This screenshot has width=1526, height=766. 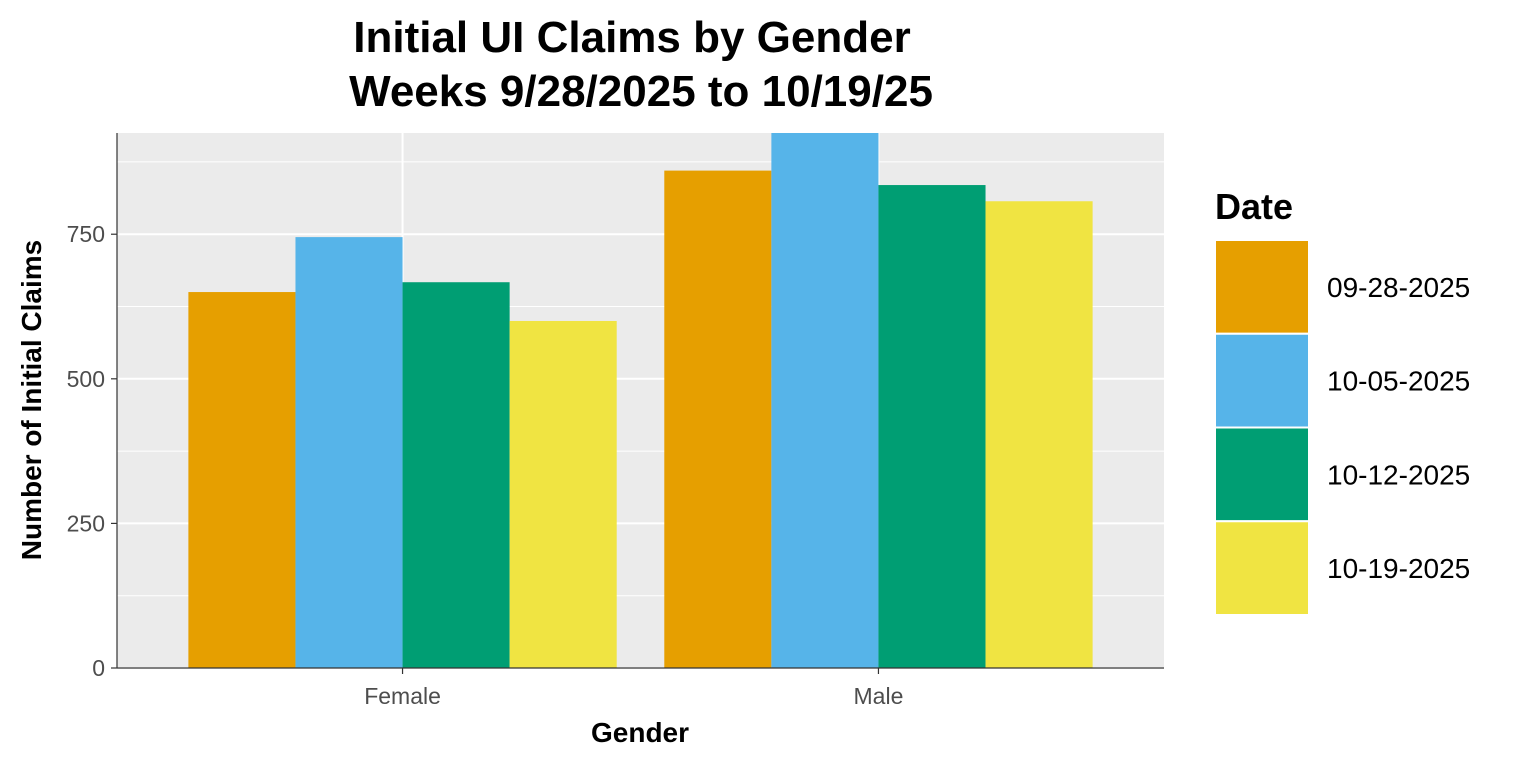 What do you see at coordinates (932, 426) in the screenshot?
I see `bar-male-10-12-2025` at bounding box center [932, 426].